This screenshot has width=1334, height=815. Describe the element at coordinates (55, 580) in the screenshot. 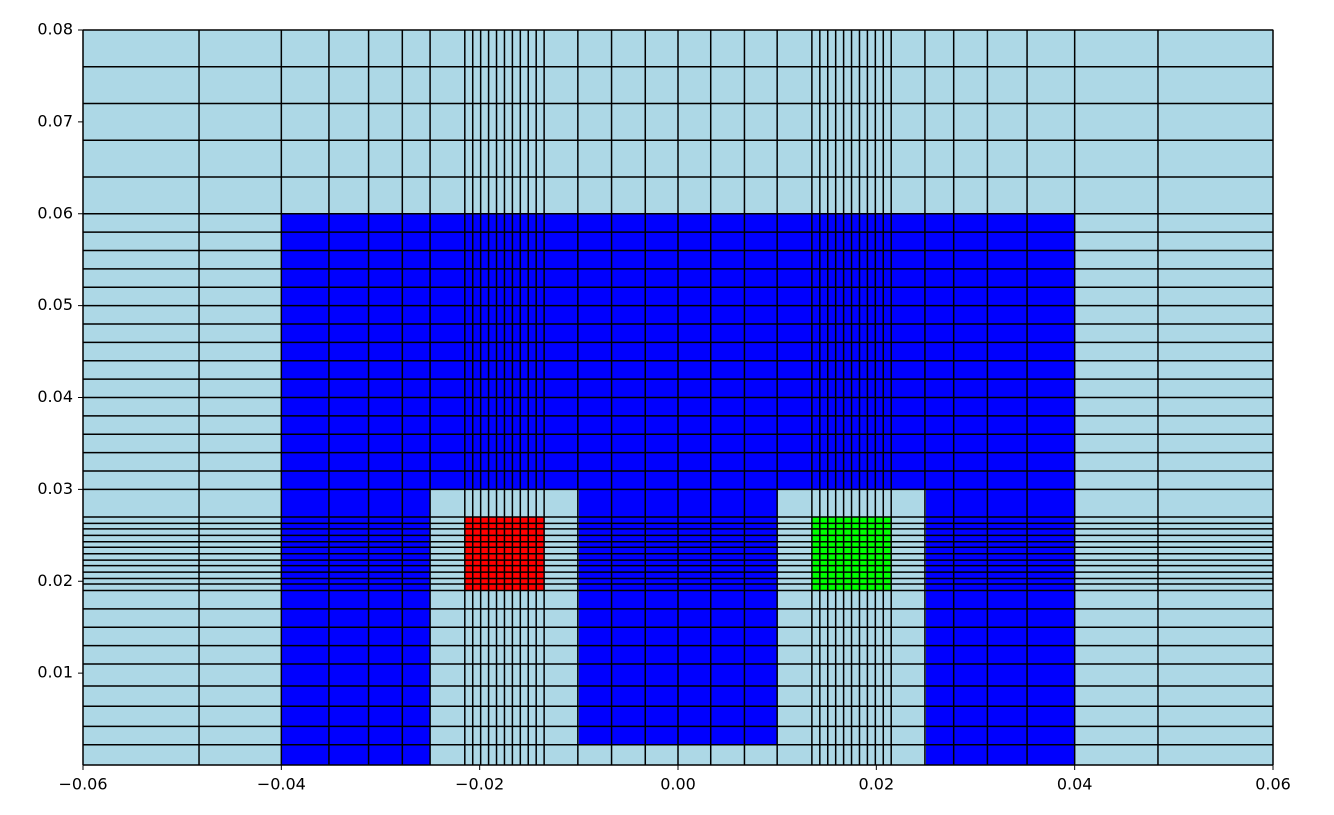

I see `y-tick-label: 0.02` at that location.